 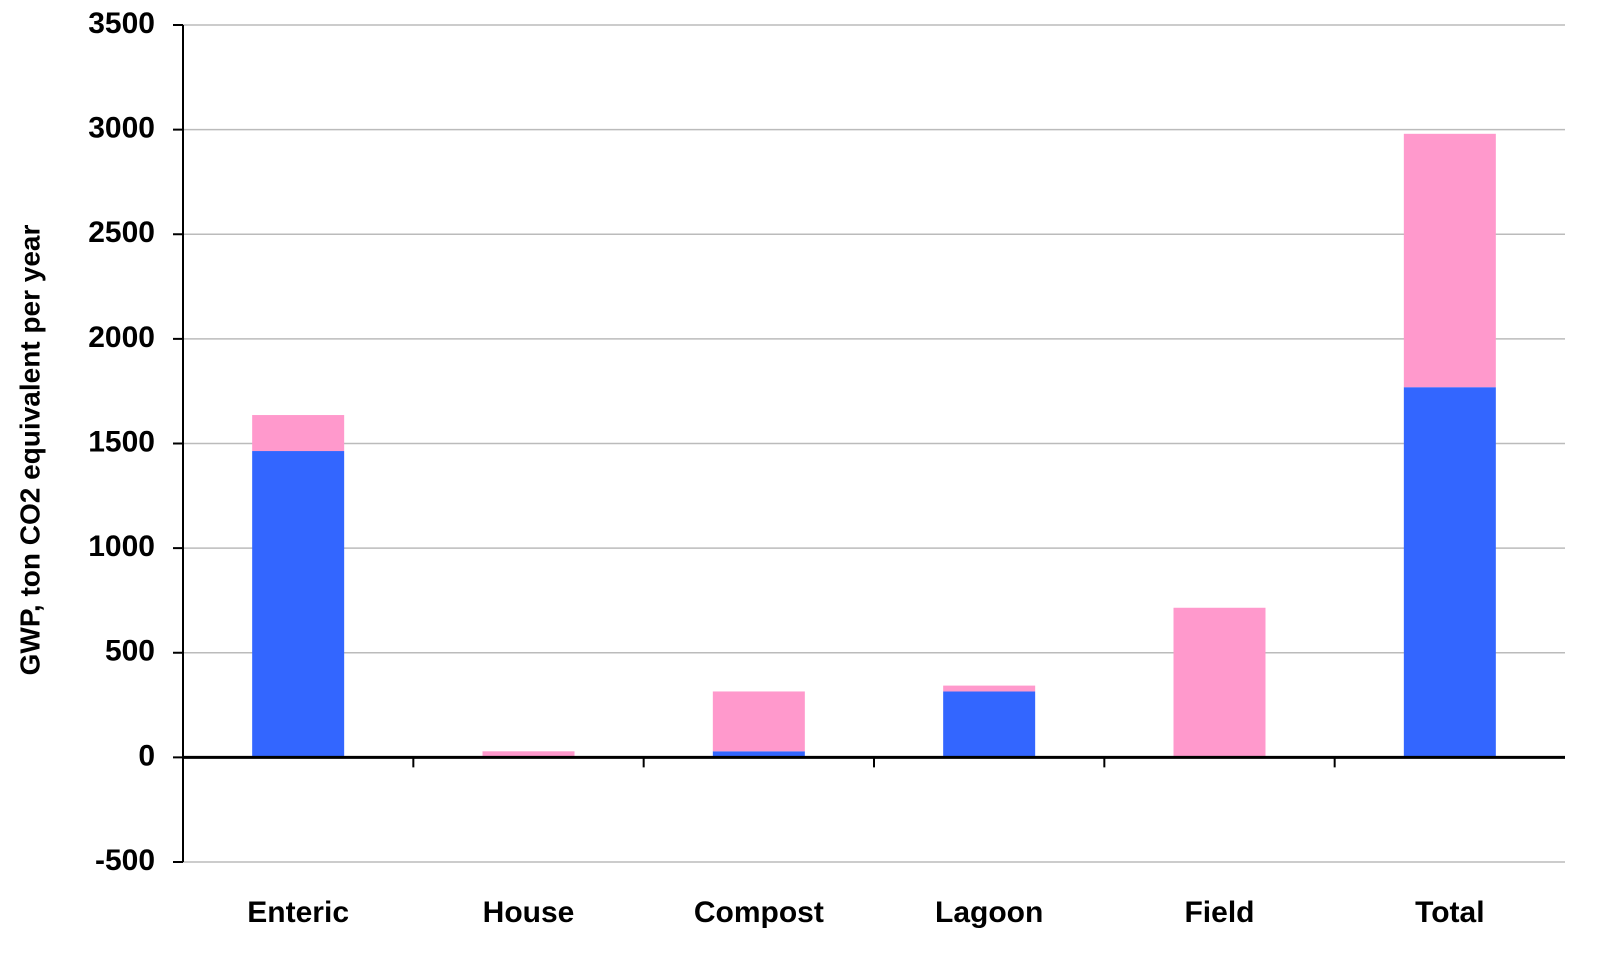 What do you see at coordinates (121, 128) in the screenshot?
I see `y-tick-label: 3000` at bounding box center [121, 128].